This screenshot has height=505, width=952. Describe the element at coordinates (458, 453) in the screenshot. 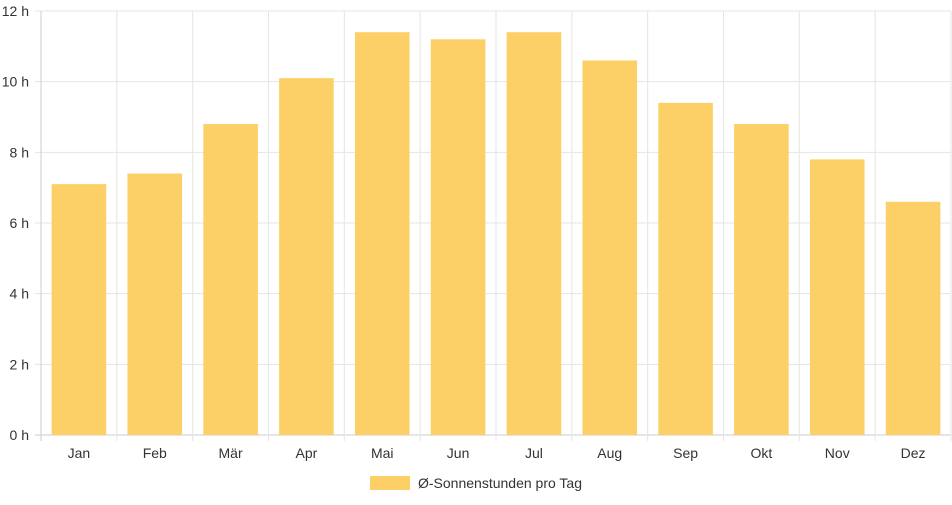

I see `x-tick-label: Jun` at that location.